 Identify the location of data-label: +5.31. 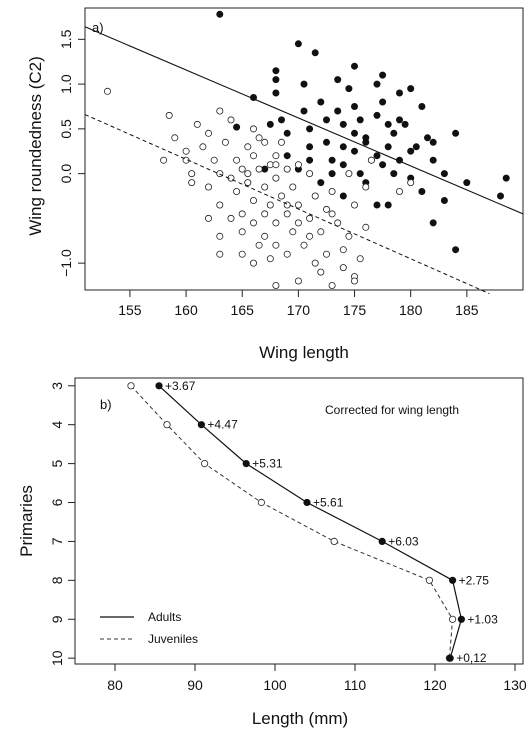
(267, 464).